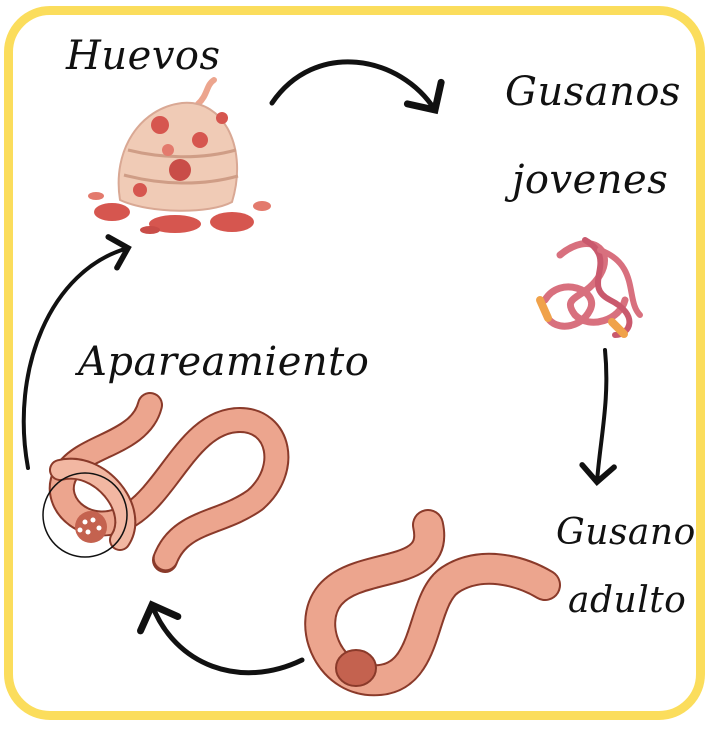  What do you see at coordinates (590, 180) in the screenshot?
I see `label-young-line2: jovenes` at bounding box center [590, 180].